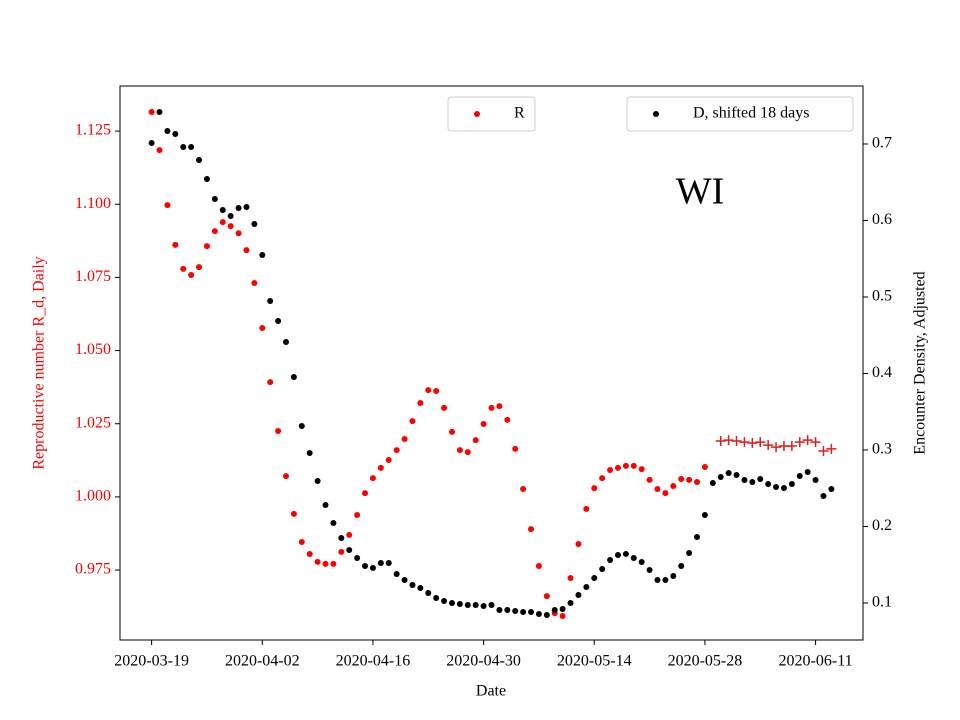 The height and width of the screenshot is (720, 960). I want to click on y2-tick-label: 0.1, so click(882, 602).